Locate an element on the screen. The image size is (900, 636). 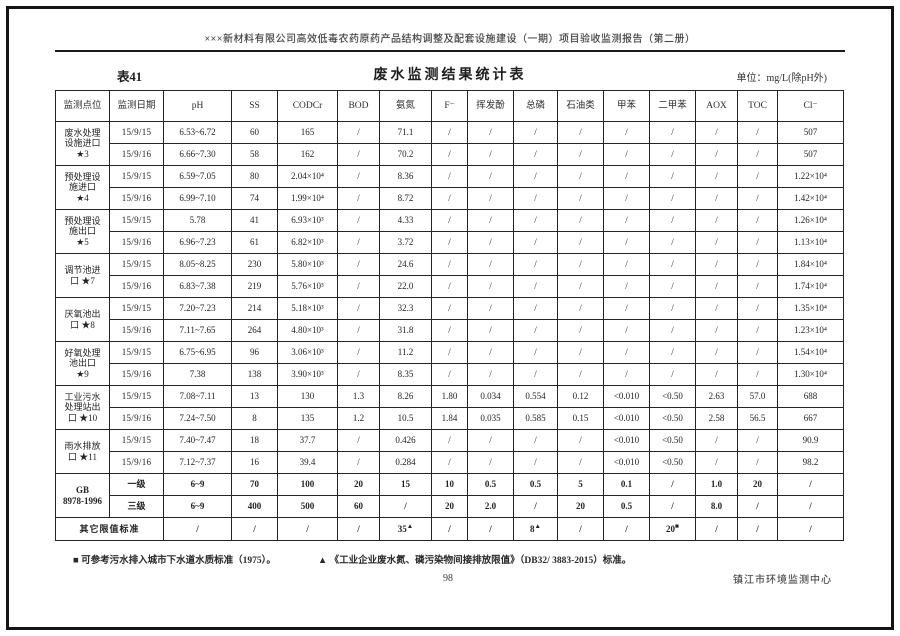
table-cell: 7.40~7.47 is located at coordinates (197, 440).